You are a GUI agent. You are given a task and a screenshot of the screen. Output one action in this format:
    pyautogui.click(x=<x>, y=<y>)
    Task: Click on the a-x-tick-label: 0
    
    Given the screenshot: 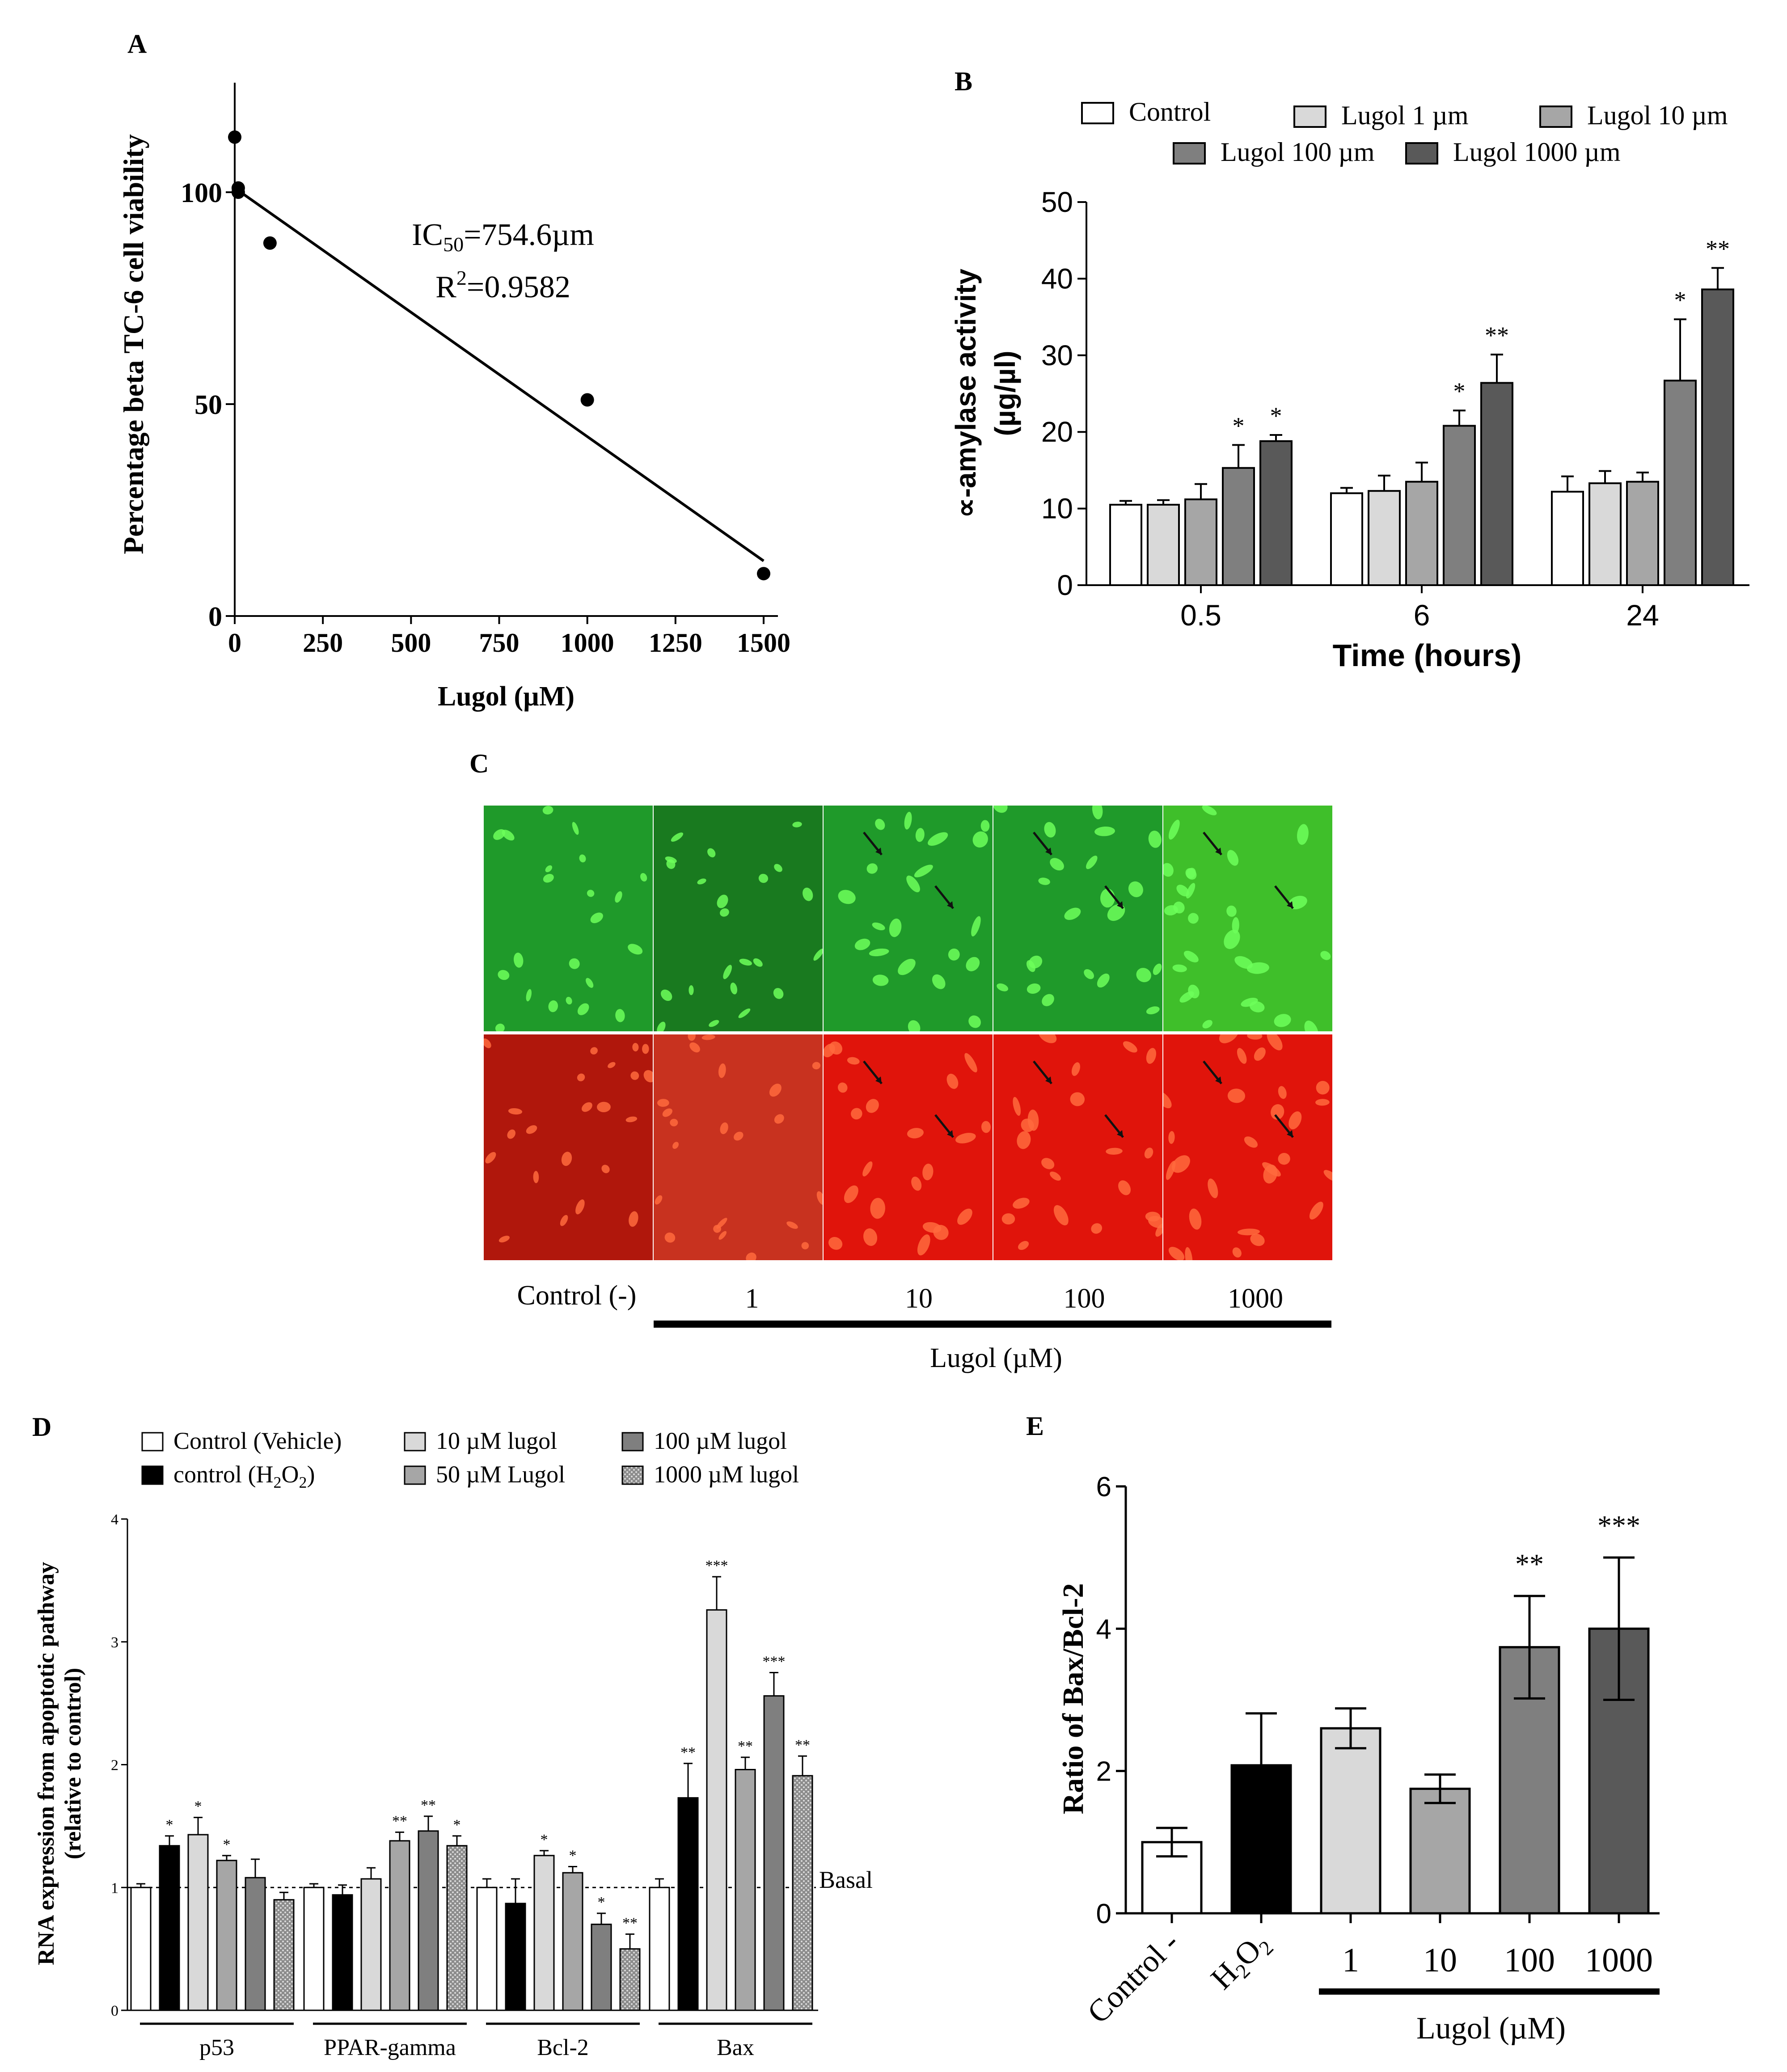 What is the action you would take?
    pyautogui.click(x=234, y=643)
    